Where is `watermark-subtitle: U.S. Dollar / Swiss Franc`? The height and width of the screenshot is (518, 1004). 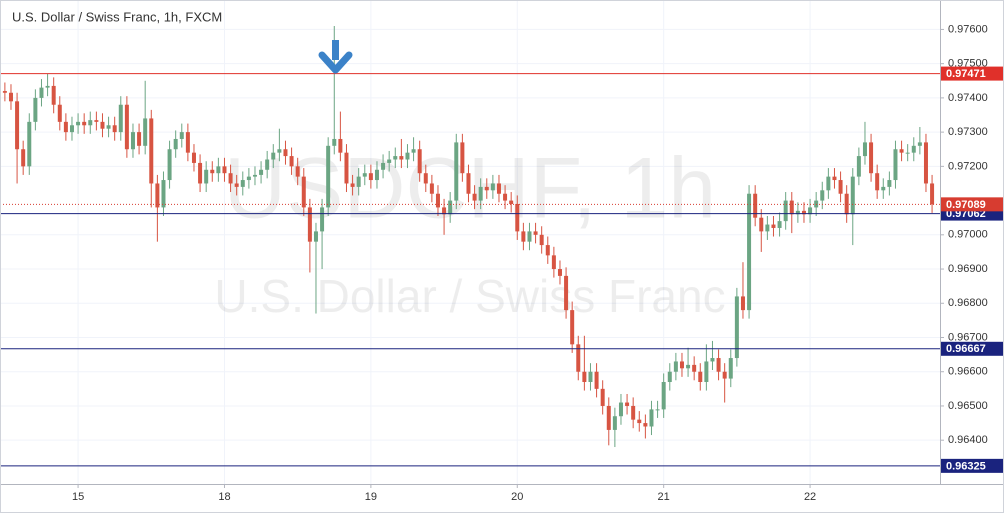
watermark-subtitle: U.S. Dollar / Swiss Franc is located at coordinates (469, 296).